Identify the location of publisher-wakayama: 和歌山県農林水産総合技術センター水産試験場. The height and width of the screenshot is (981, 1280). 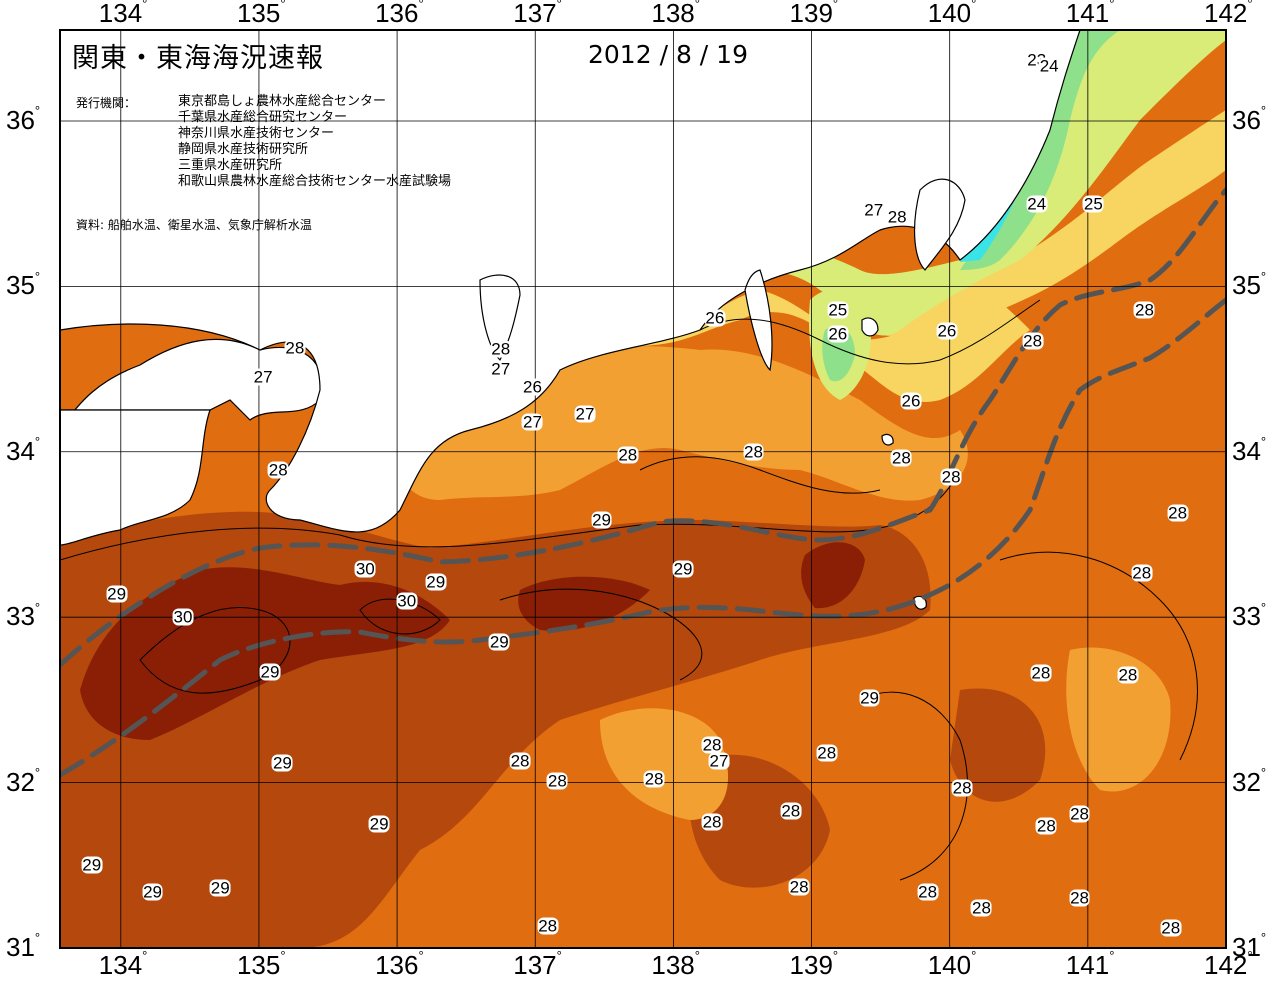
(315, 181).